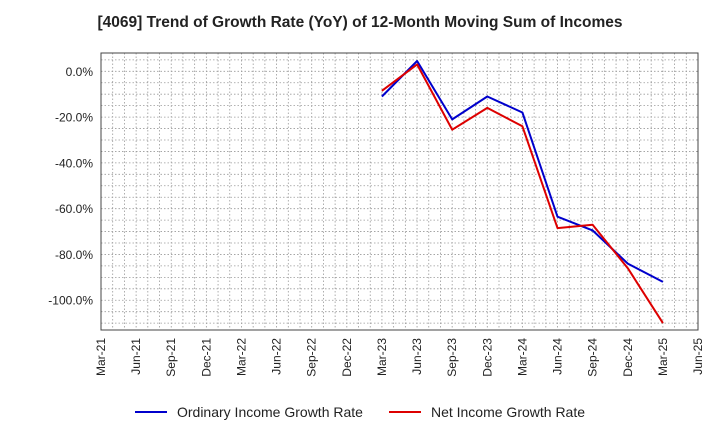 Image resolution: width=720 pixels, height=440 pixels. I want to click on x-tick-label: Mar-22, so click(241, 357).